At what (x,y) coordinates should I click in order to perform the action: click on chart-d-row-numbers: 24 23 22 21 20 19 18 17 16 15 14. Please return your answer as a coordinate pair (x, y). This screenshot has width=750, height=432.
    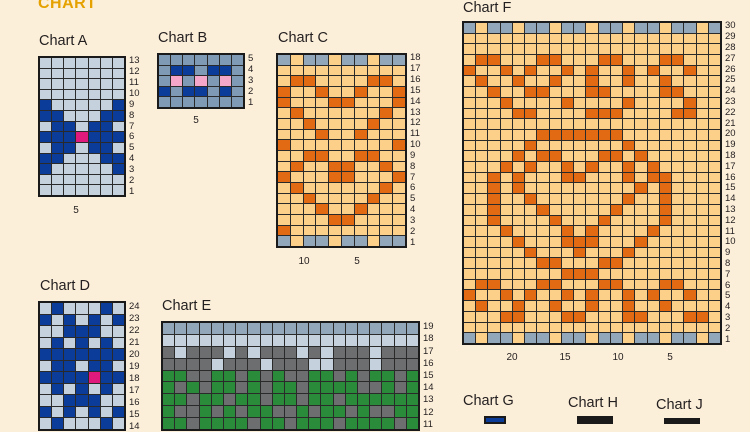
    Looking at the image, I should click on (137, 366).